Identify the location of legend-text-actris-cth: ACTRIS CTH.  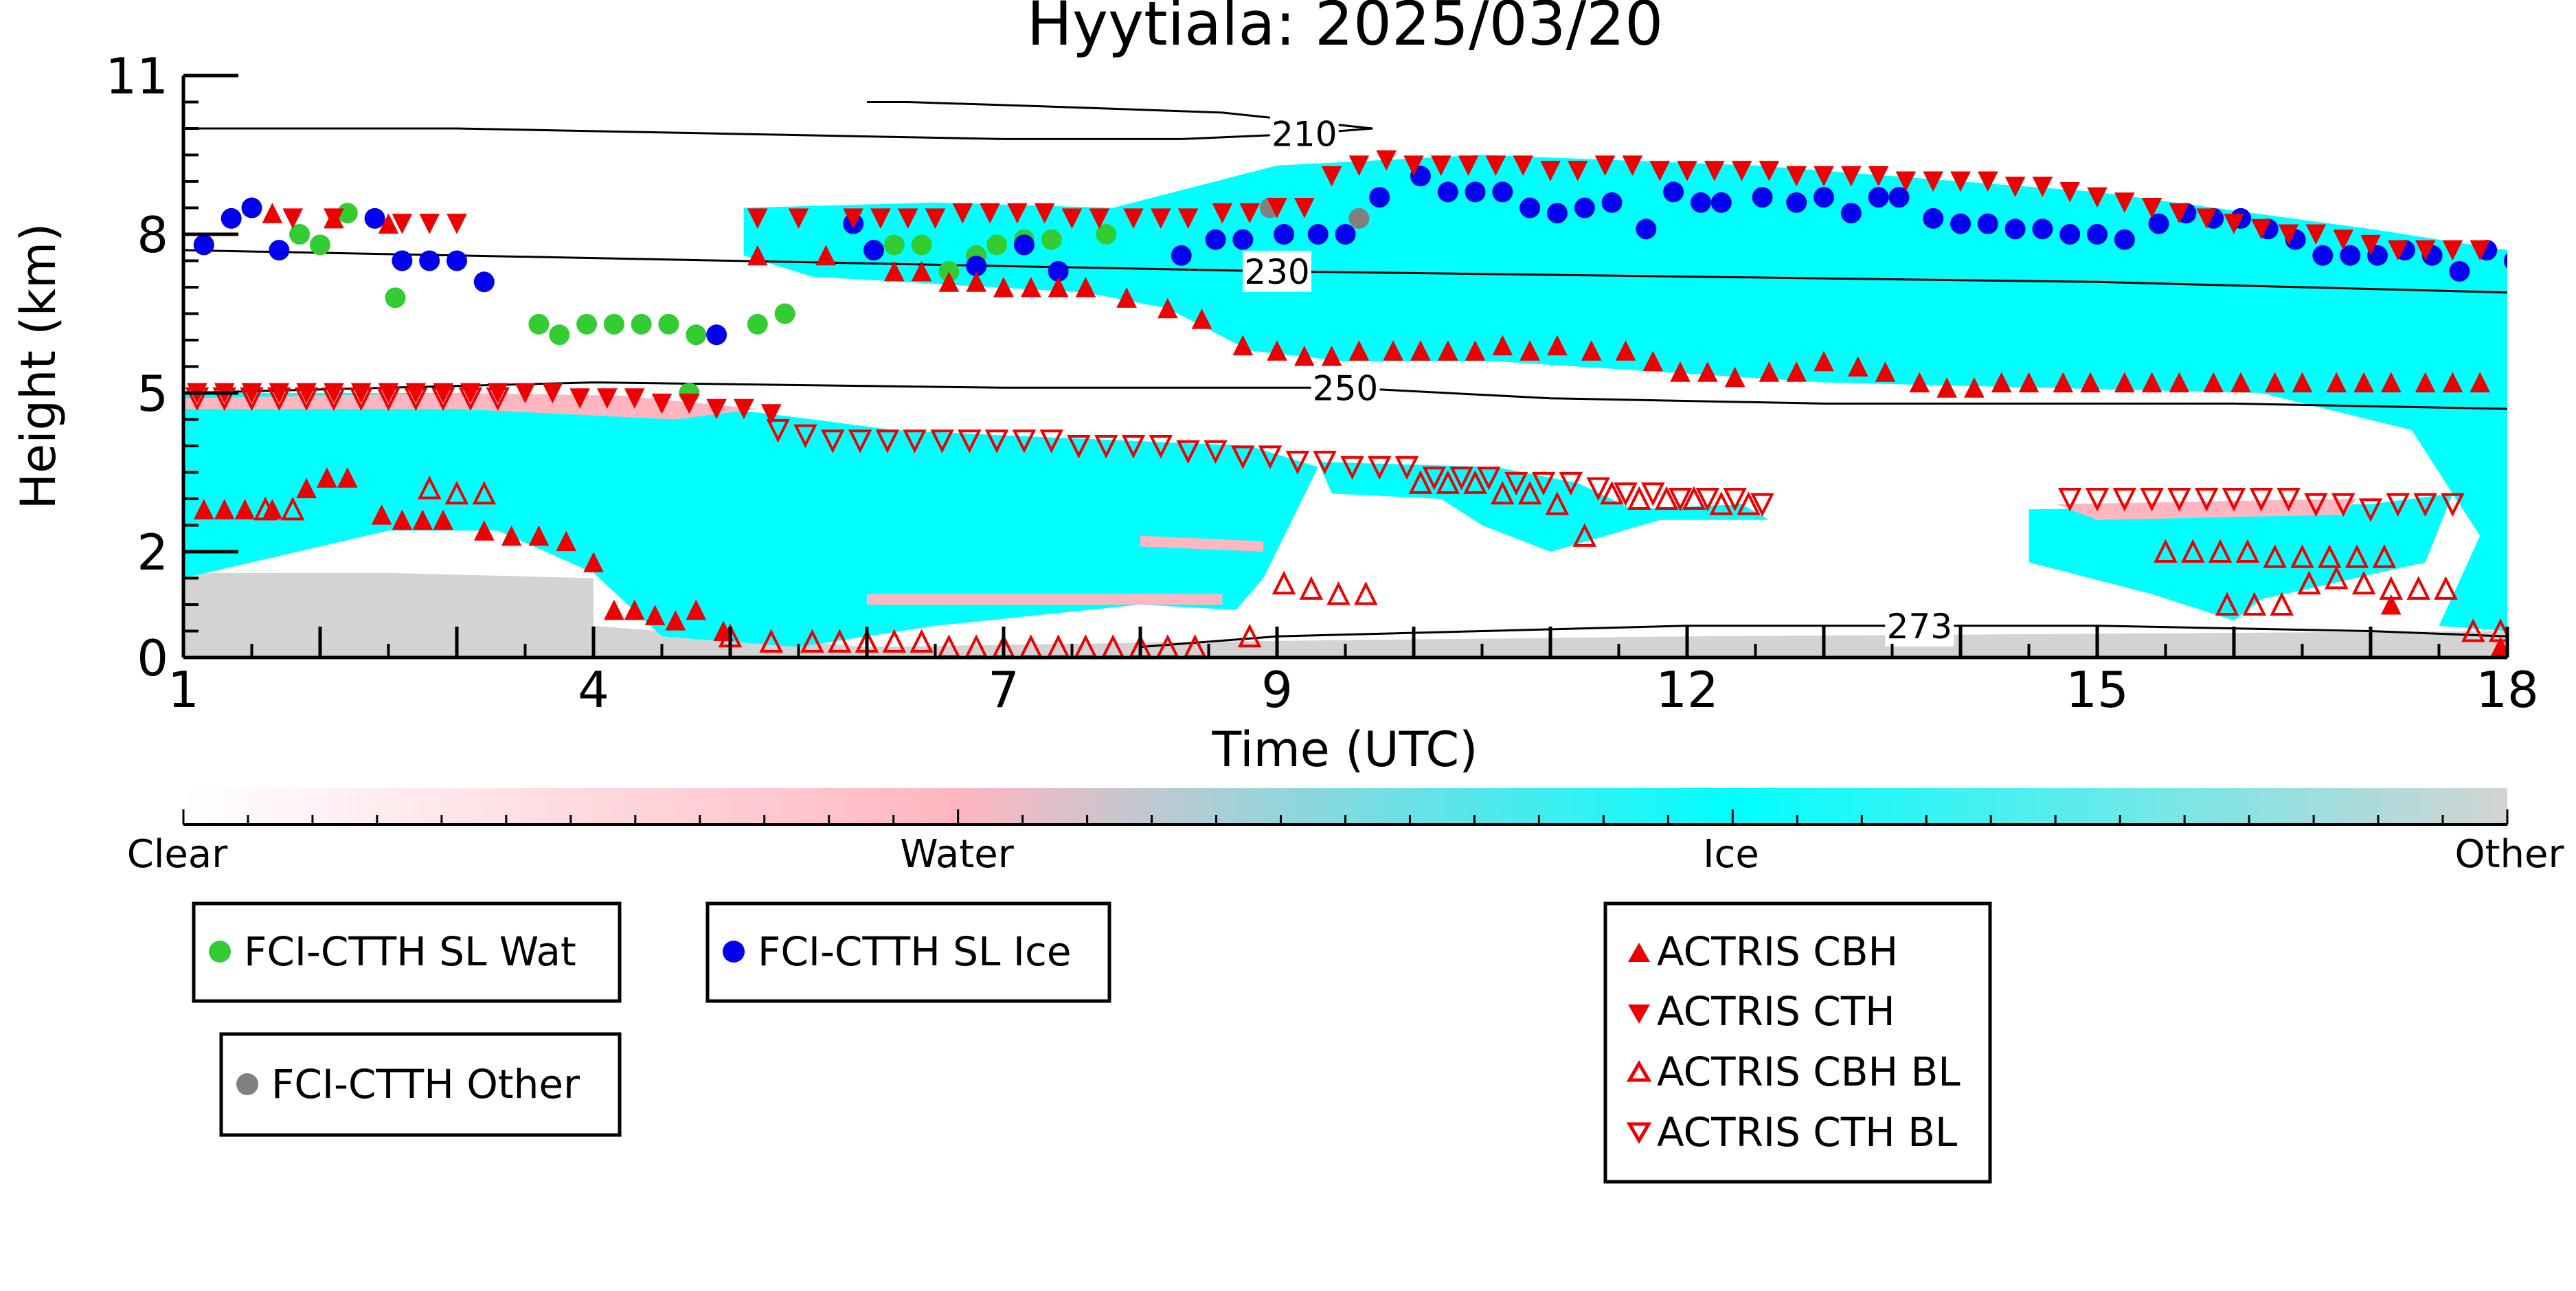
(1776, 1011).